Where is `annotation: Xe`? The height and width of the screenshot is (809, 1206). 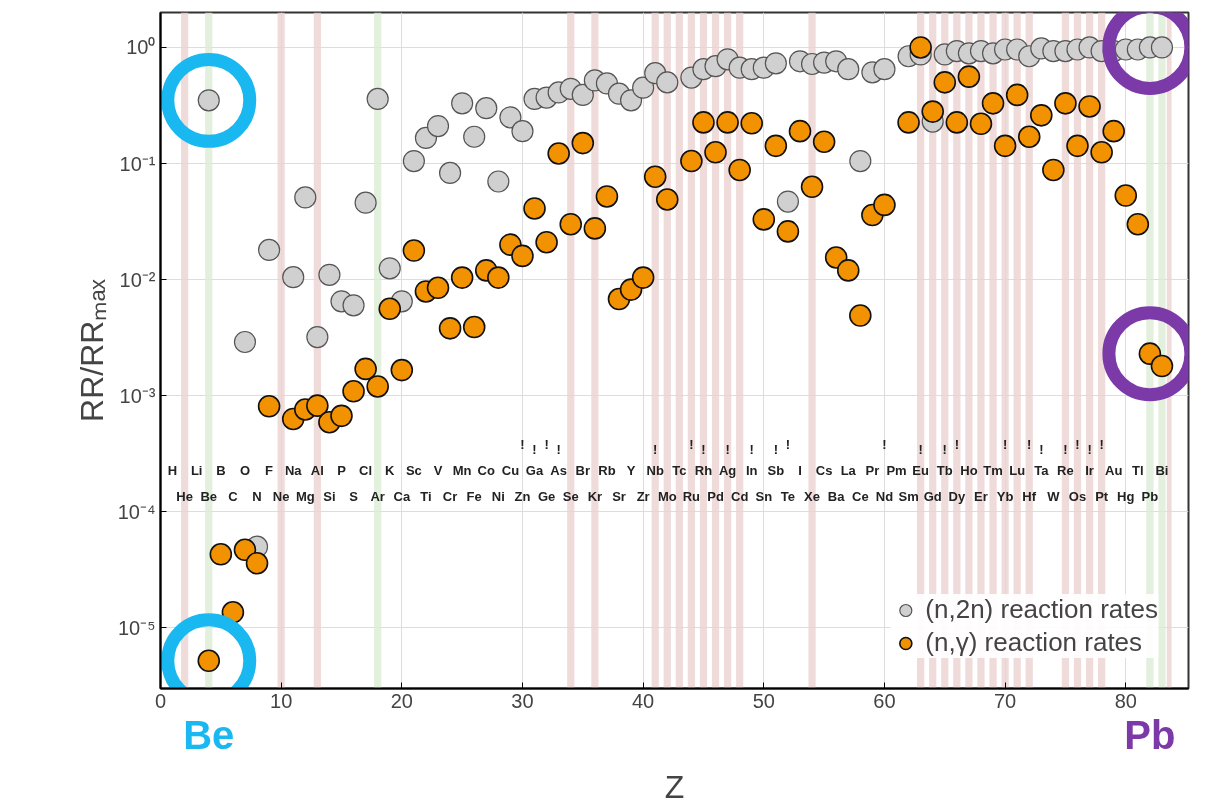
annotation: Xe is located at coordinates (812, 496).